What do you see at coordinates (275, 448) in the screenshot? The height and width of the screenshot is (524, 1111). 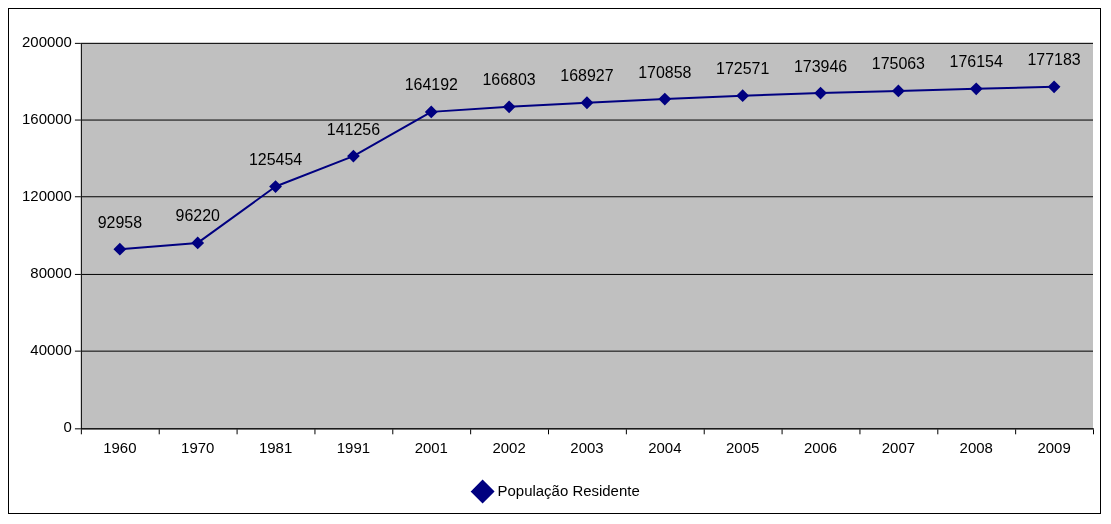 I see `x-tick-label: 1981` at bounding box center [275, 448].